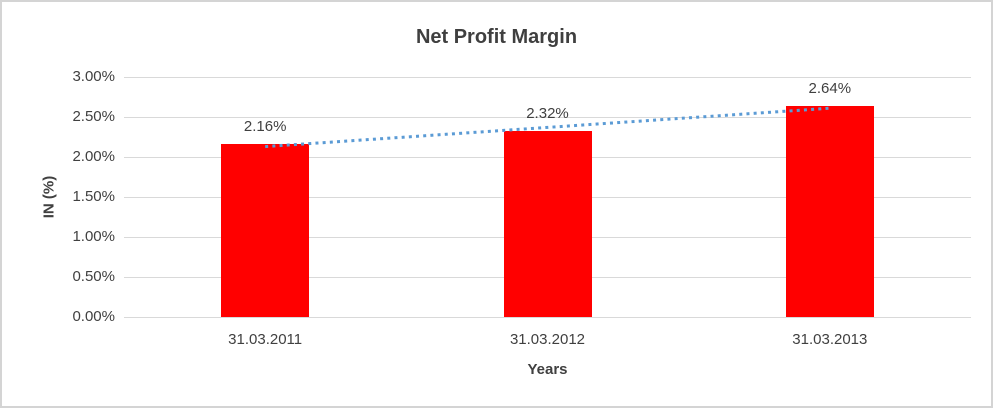 This screenshot has height=408, width=993. Describe the element at coordinates (93, 236) in the screenshot. I see `y-tick-label: 1.00%` at that location.